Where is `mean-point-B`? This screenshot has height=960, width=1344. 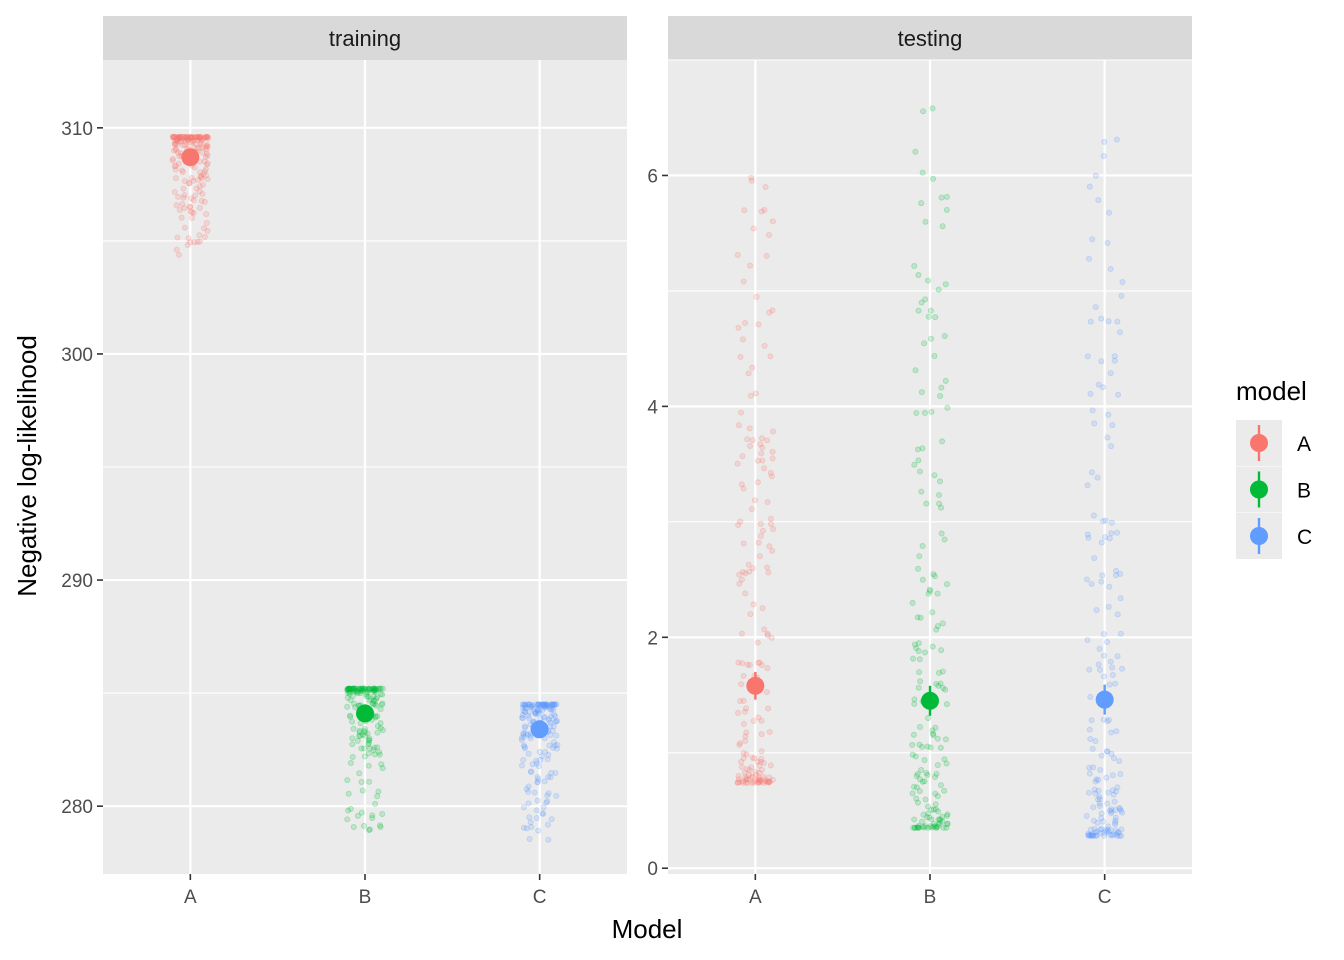
mean-point-B is located at coordinates (365, 713).